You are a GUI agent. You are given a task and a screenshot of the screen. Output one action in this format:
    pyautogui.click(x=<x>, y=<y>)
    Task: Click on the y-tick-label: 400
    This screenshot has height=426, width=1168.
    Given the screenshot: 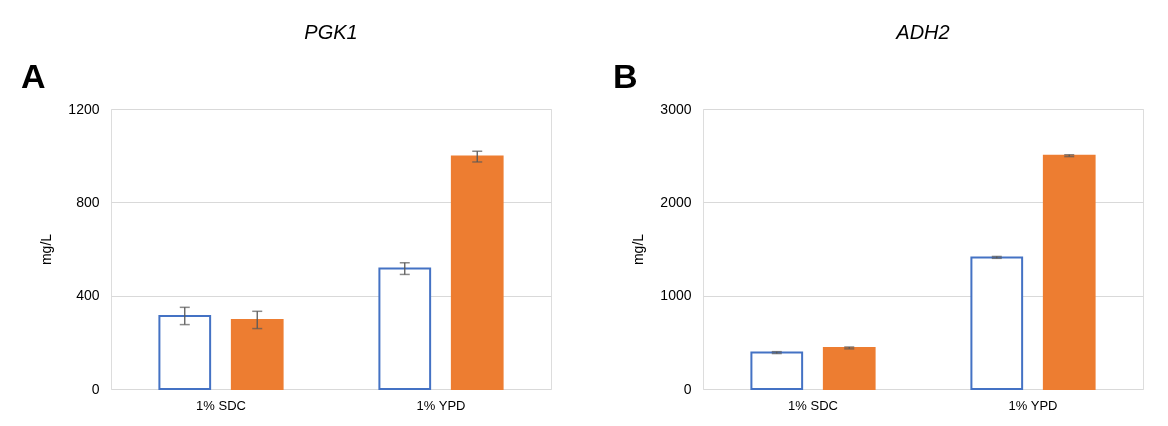 What is the action you would take?
    pyautogui.click(x=88, y=295)
    